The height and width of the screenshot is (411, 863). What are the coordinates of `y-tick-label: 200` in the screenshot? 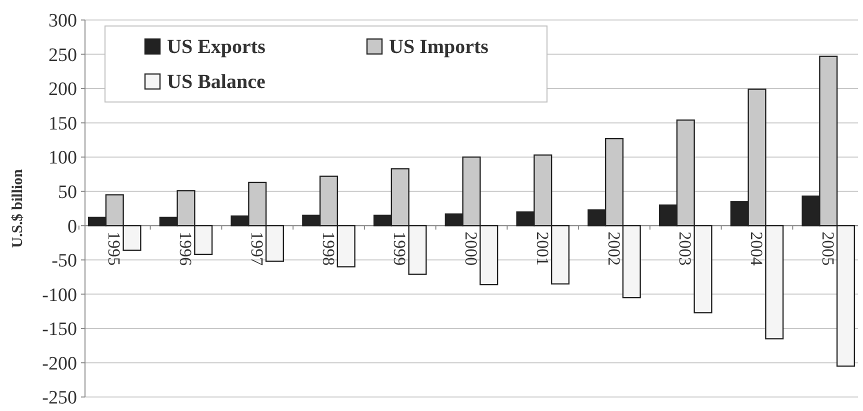 It's located at (62, 89).